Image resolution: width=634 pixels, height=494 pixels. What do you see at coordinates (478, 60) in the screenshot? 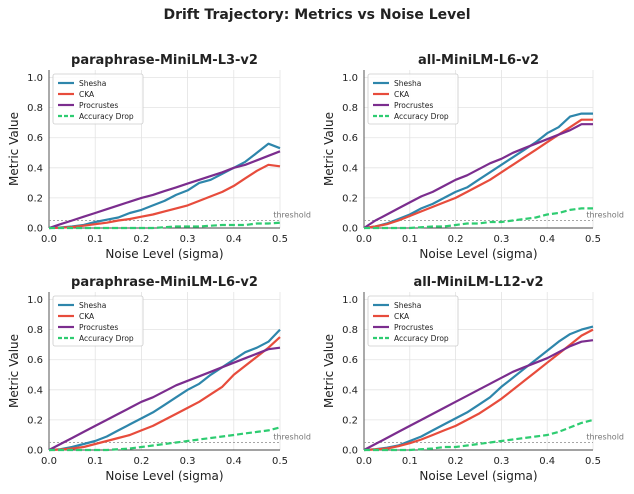
I see `panel-title: all-MiniLM-L6-v2` at bounding box center [478, 60].